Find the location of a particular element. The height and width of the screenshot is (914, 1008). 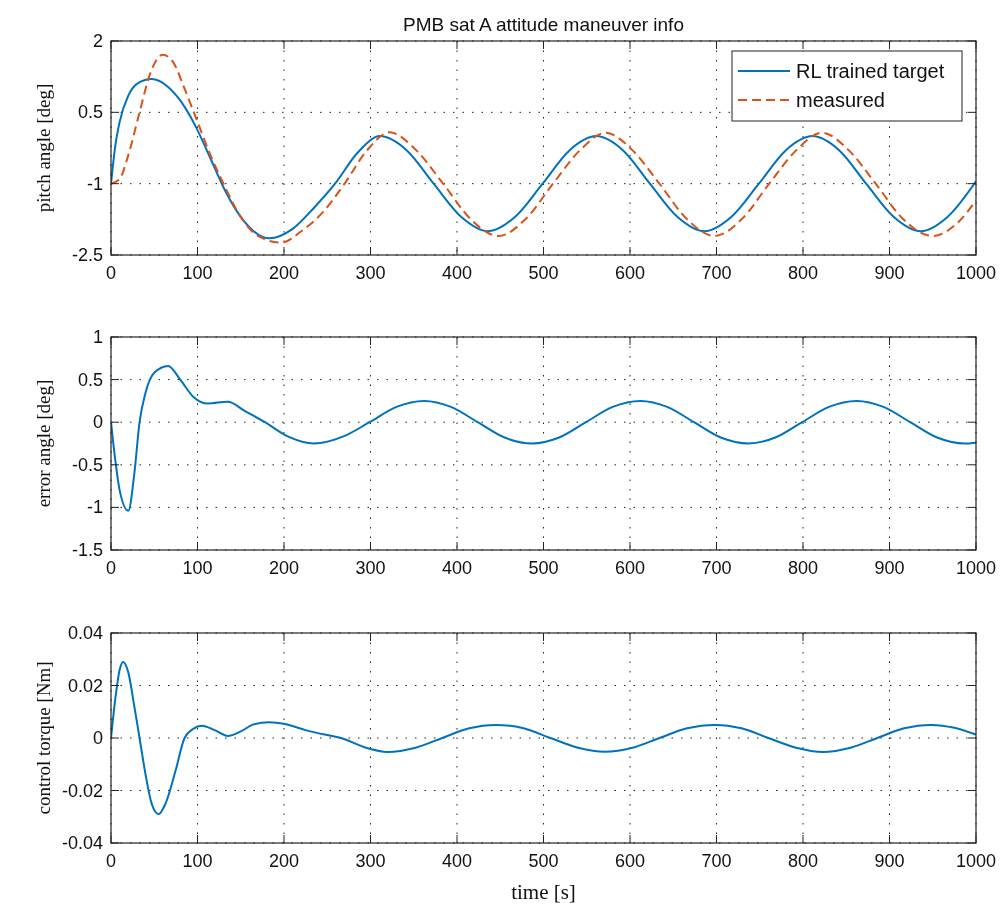

y-tick-label: -1.5 is located at coordinates (87, 550).